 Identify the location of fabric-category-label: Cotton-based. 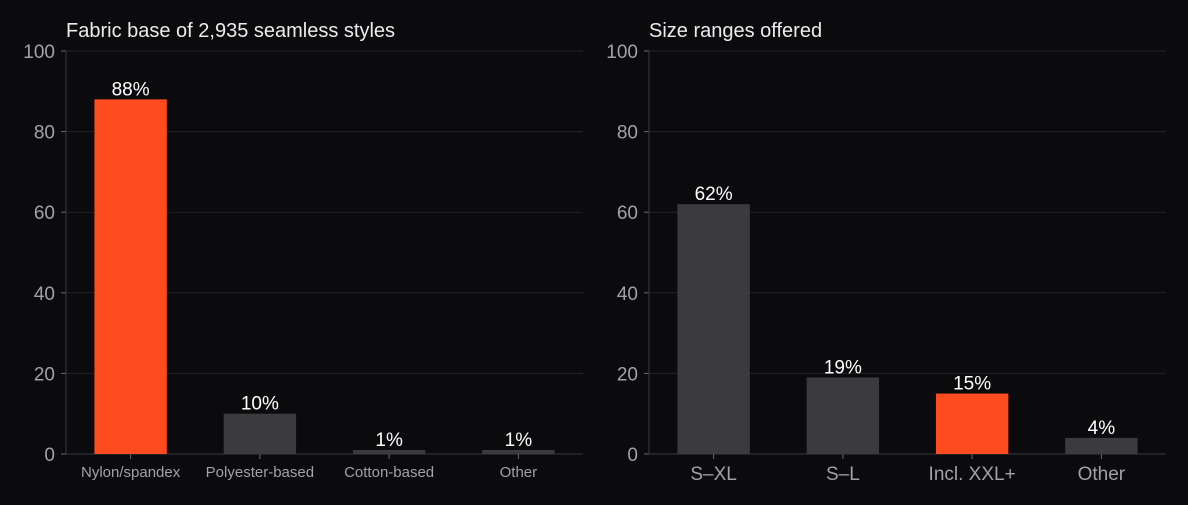
(389, 472).